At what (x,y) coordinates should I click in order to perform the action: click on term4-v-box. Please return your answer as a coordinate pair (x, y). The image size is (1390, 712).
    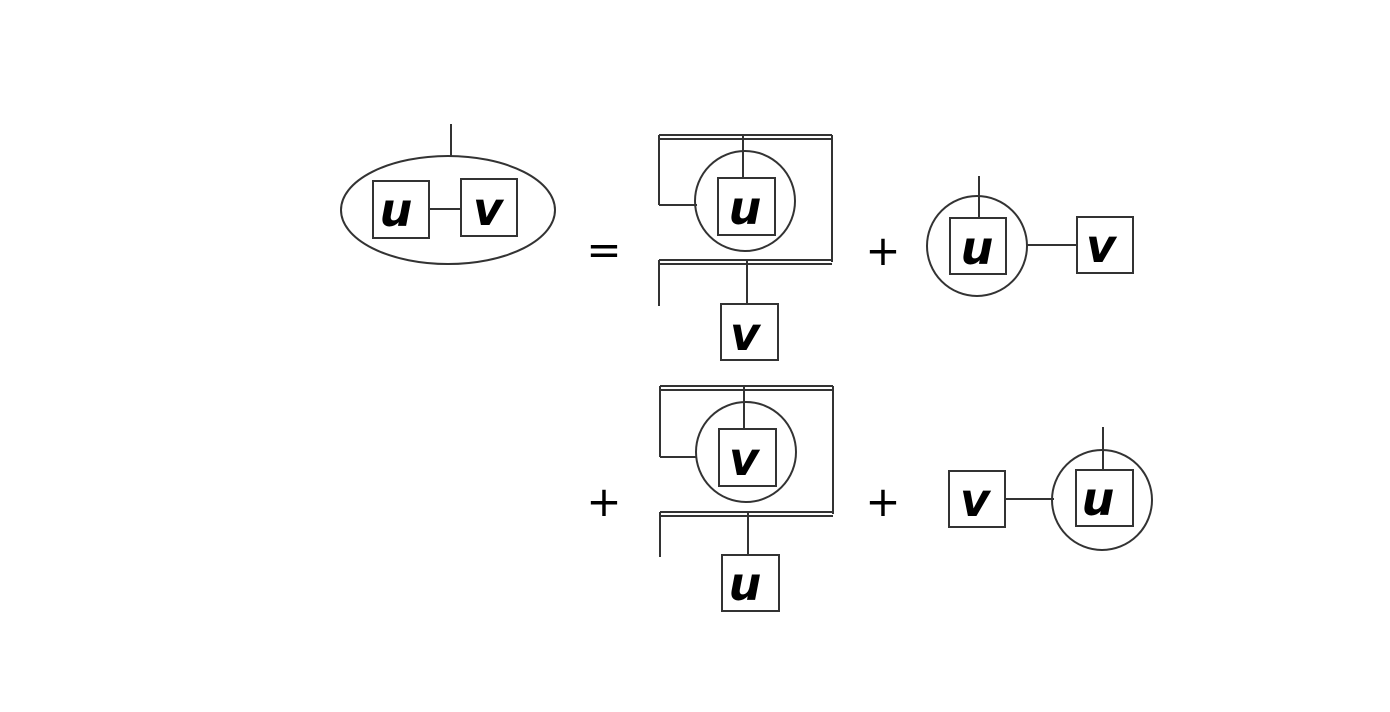
    Looking at the image, I should click on (977, 499).